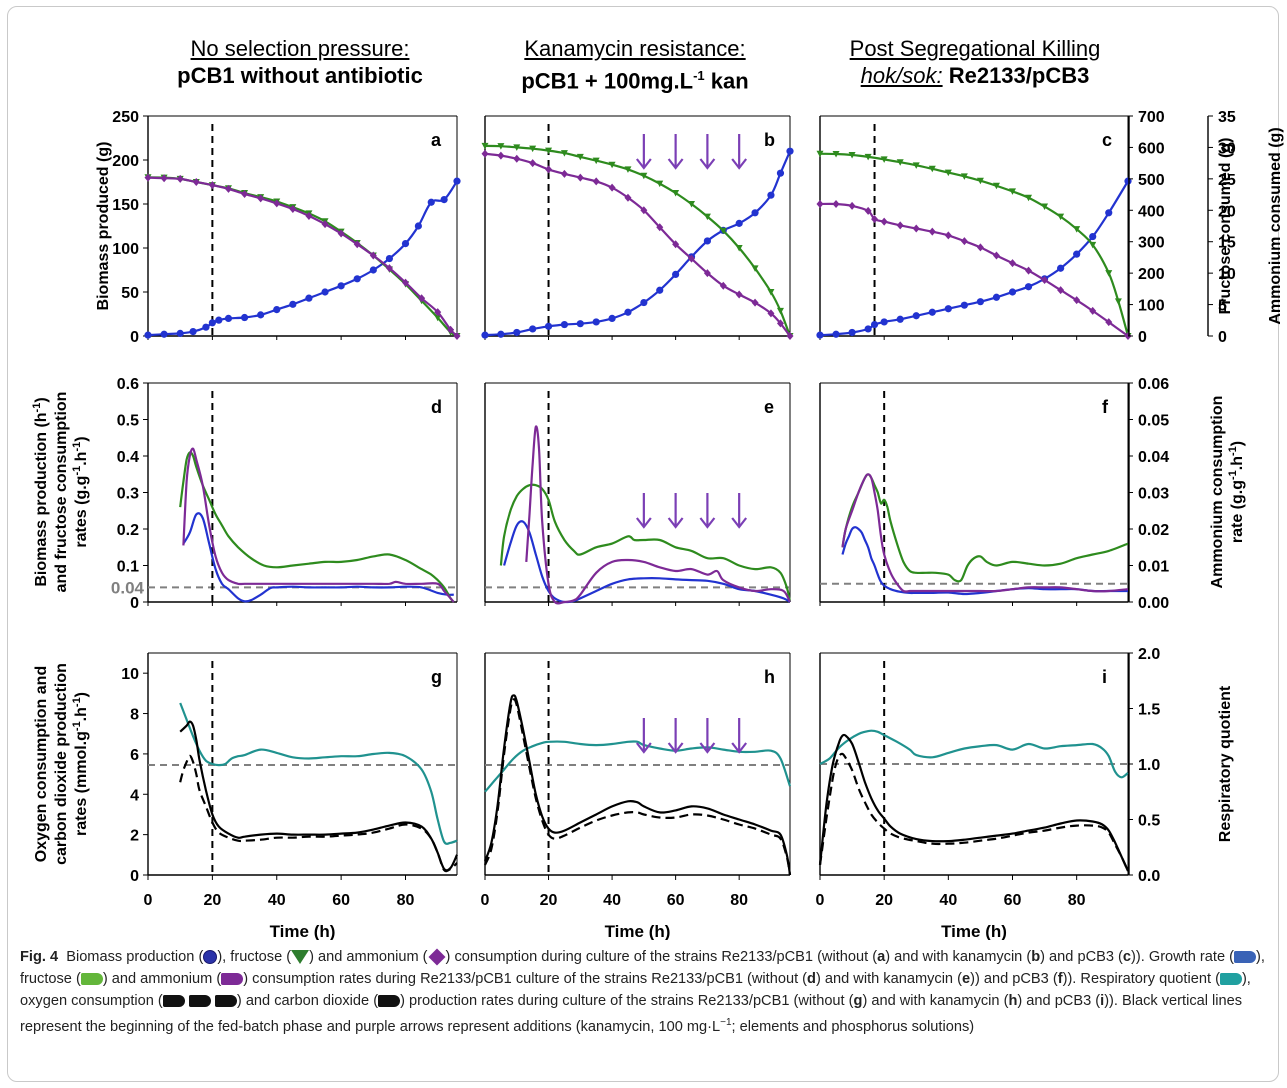 This screenshot has width=1287, height=1088. Describe the element at coordinates (769, 677) in the screenshot. I see `panel-letter: h` at that location.